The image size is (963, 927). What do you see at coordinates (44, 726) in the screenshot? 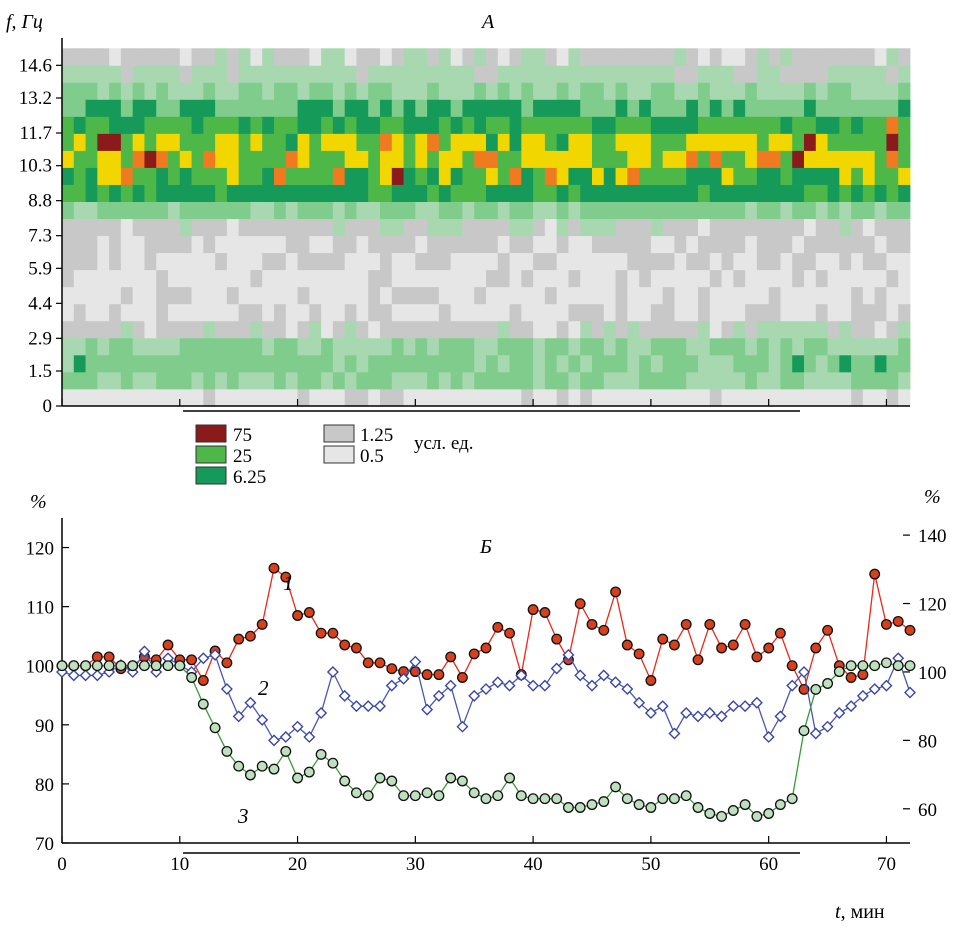
I see `panel-b-left-tick-label: 90` at bounding box center [44, 726].